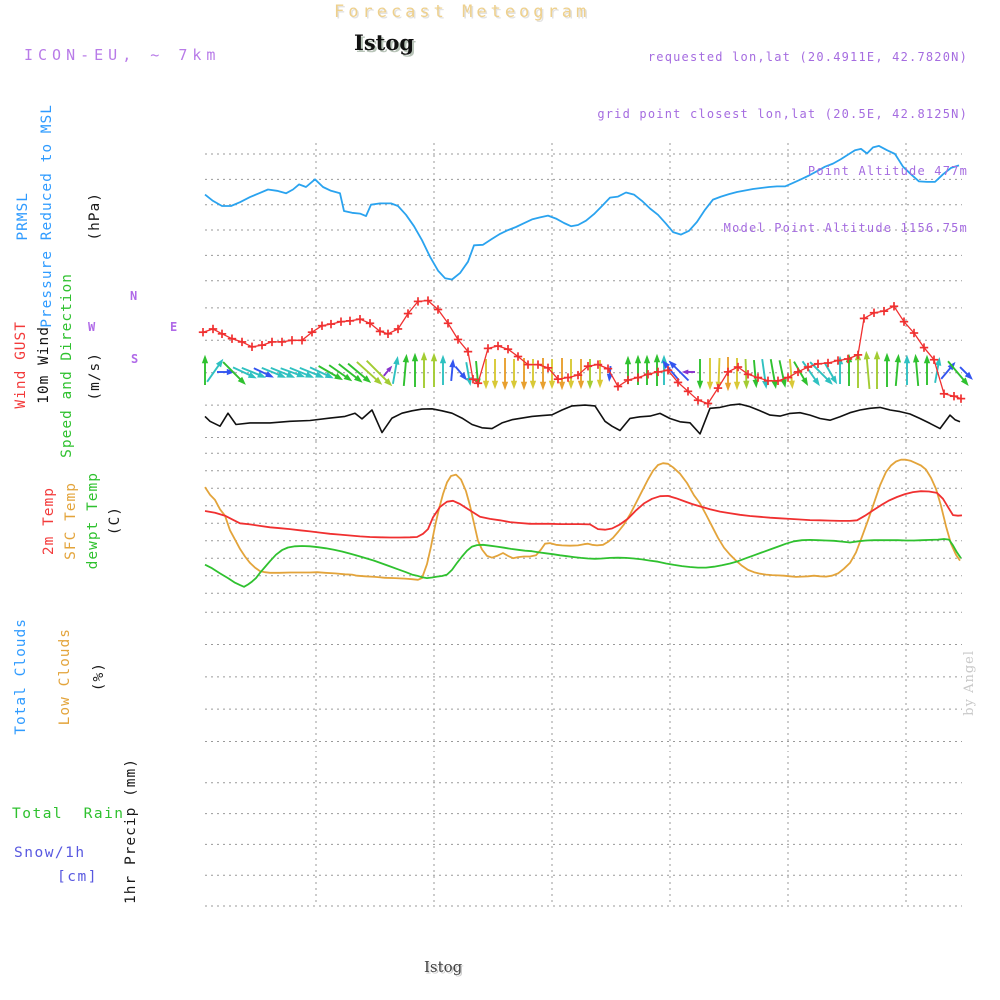 The height and width of the screenshot is (1000, 1000). Describe the element at coordinates (65, 676) in the screenshot. I see `low-clouds-label: Low Clouds` at that location.